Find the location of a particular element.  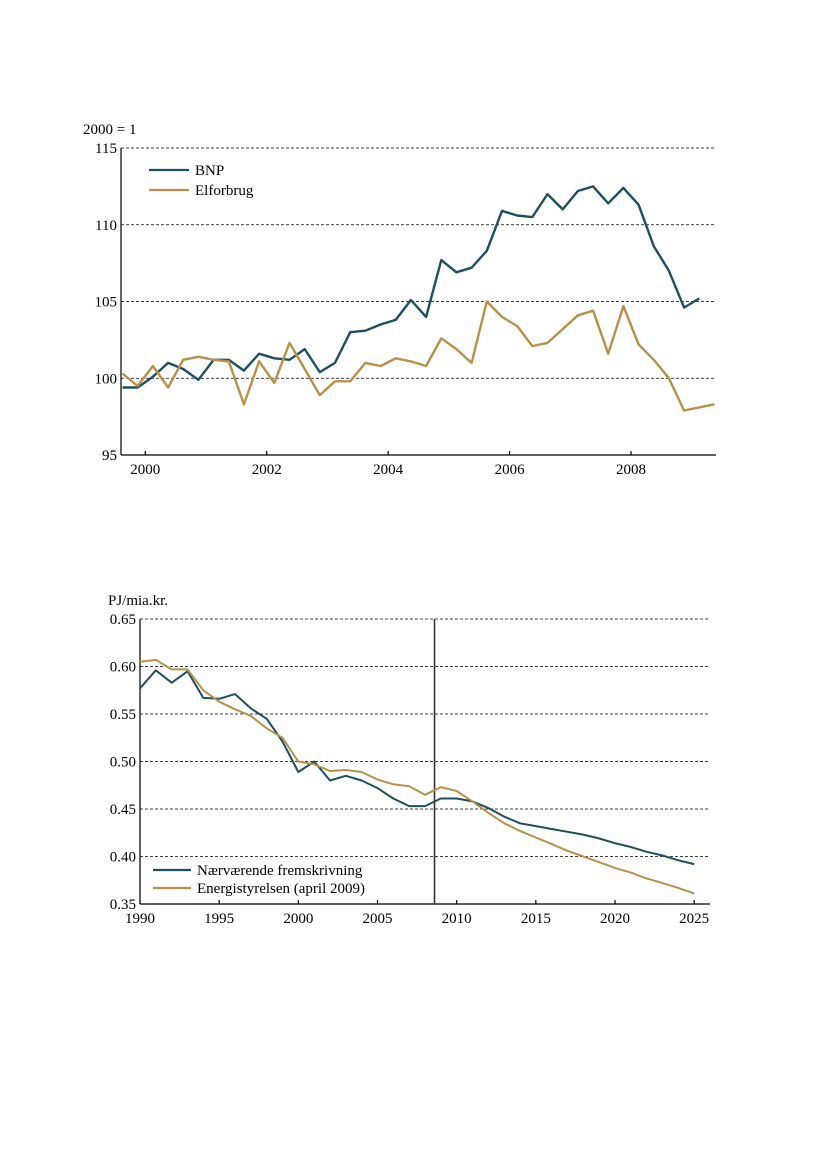

c2-ytick-label: 0.55 is located at coordinates (123, 715).